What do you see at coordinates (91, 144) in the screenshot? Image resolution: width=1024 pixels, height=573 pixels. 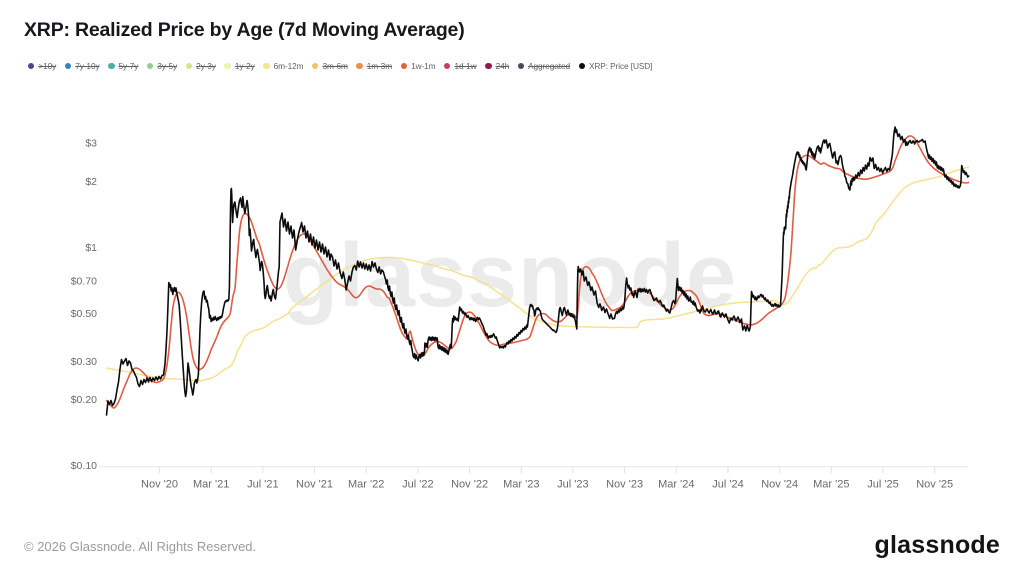 I see `svg-text: $3` at bounding box center [91, 144].